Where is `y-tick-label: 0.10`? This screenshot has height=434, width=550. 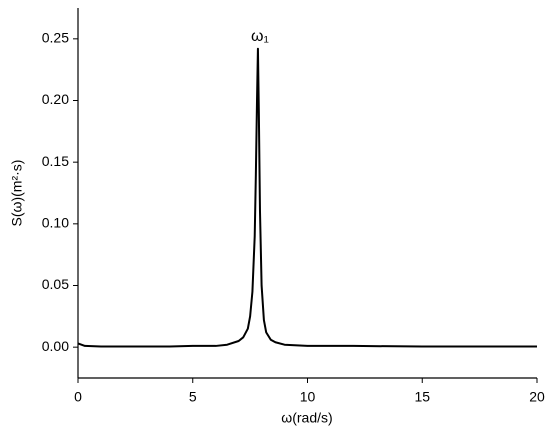
y-tick-label: 0.10 is located at coordinates (55, 223).